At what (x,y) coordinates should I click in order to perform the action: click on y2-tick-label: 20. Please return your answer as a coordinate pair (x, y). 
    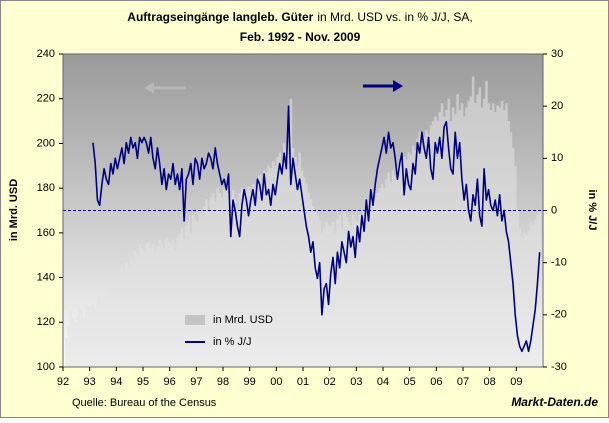
    Looking at the image, I should click on (557, 106).